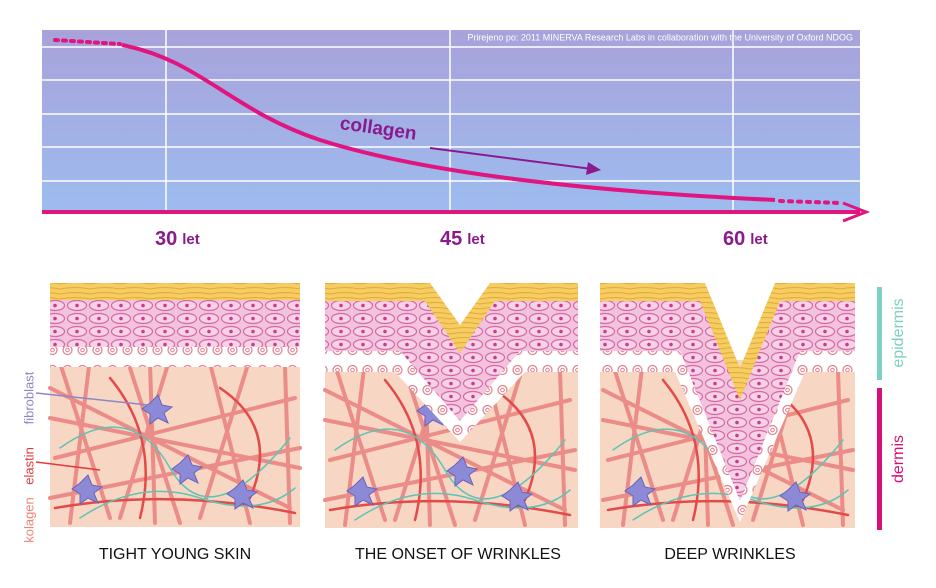 This screenshot has width=936, height=588. Describe the element at coordinates (856, 212) in the screenshot. I see `axis-arrow` at that location.